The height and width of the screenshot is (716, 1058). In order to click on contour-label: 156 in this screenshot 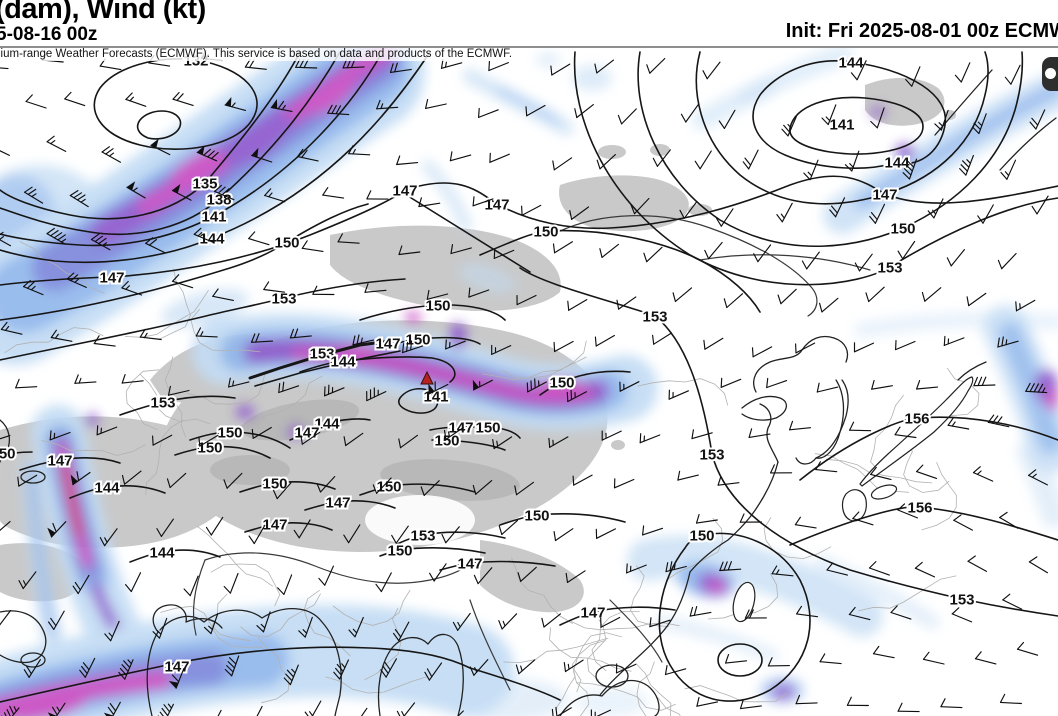, I will do `click(916, 419)`.